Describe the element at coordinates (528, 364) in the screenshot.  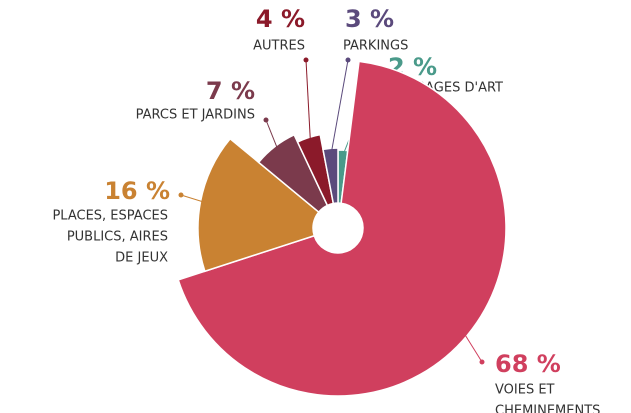
I see `value-label: 68 %` at that location.